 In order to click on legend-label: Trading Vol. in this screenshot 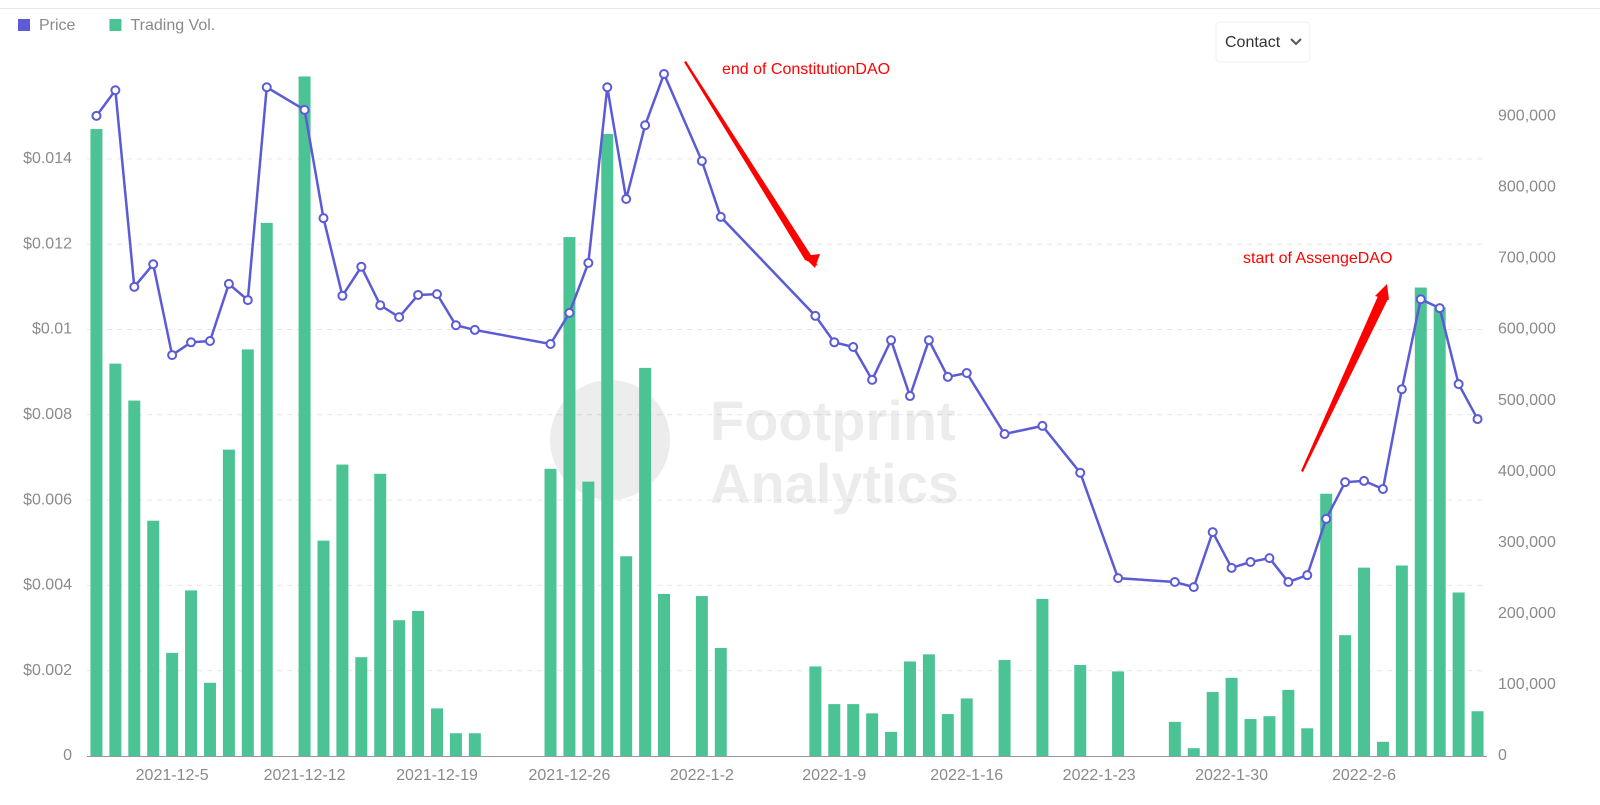, I will do `click(172, 25)`.